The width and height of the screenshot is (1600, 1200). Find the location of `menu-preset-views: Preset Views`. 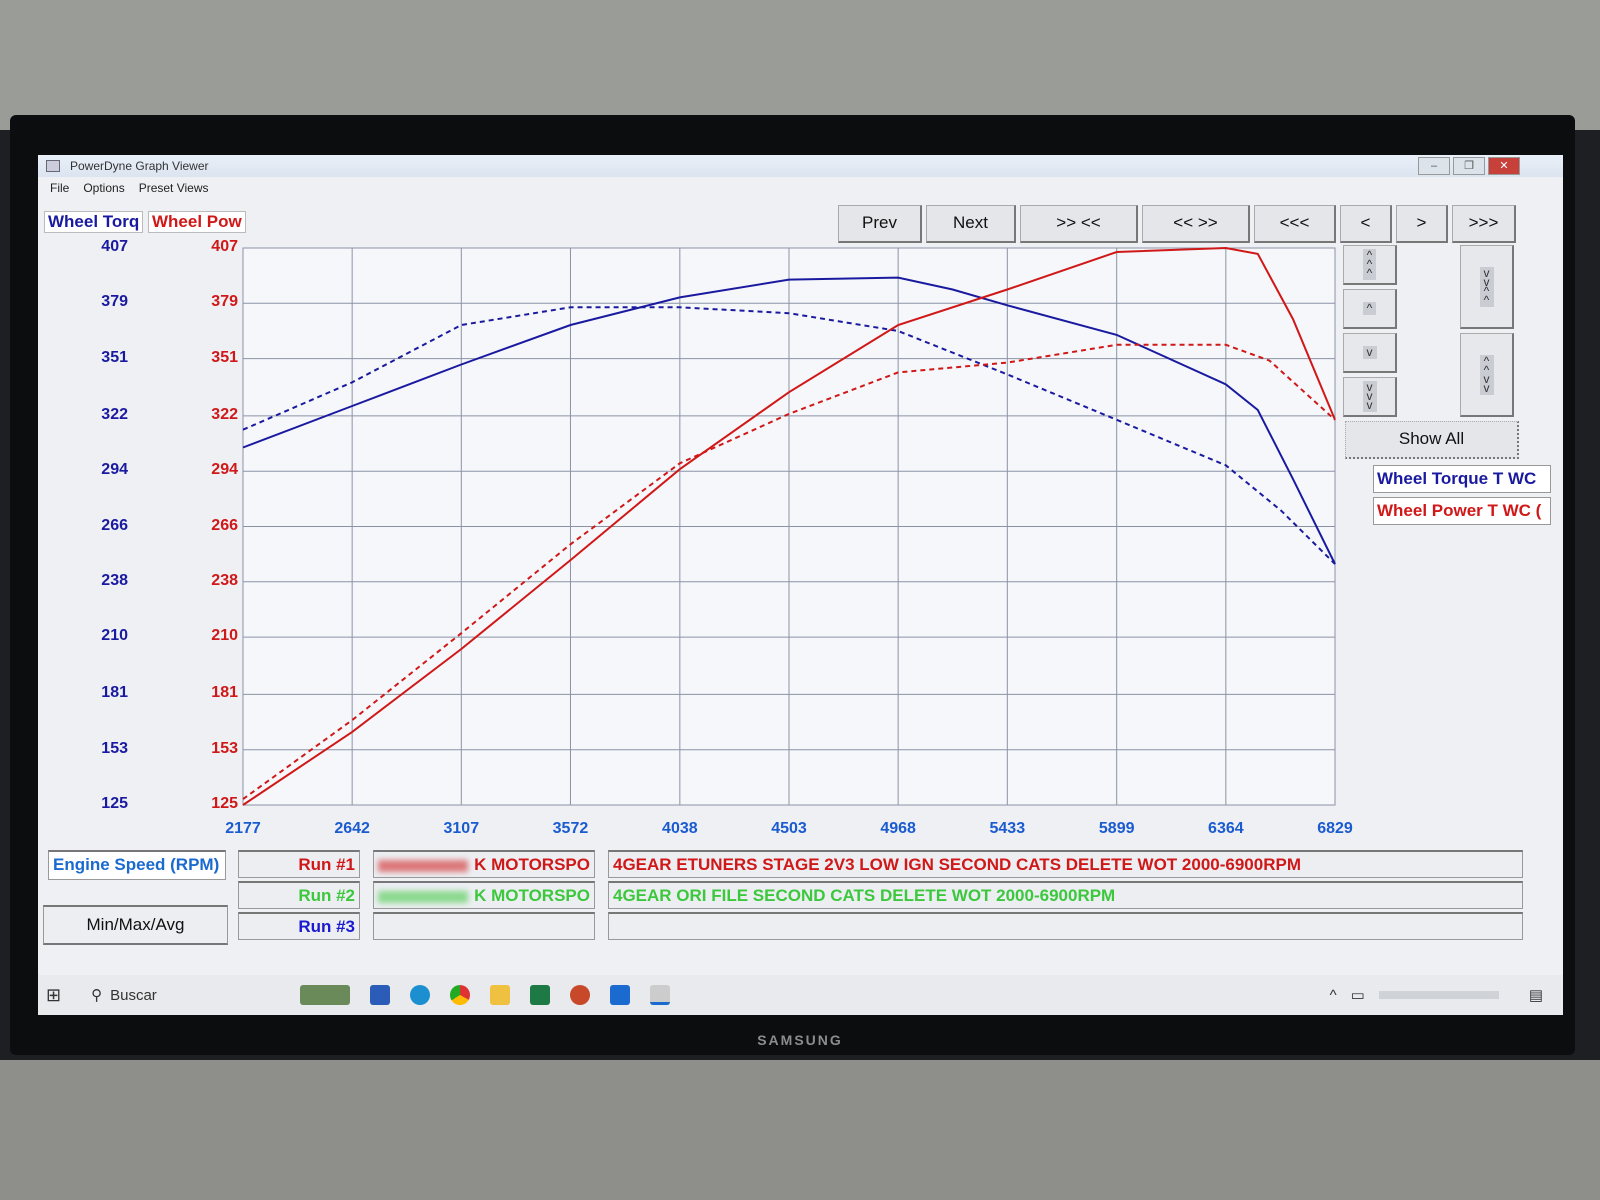

menu-preset-views: Preset Views is located at coordinates (173, 188).